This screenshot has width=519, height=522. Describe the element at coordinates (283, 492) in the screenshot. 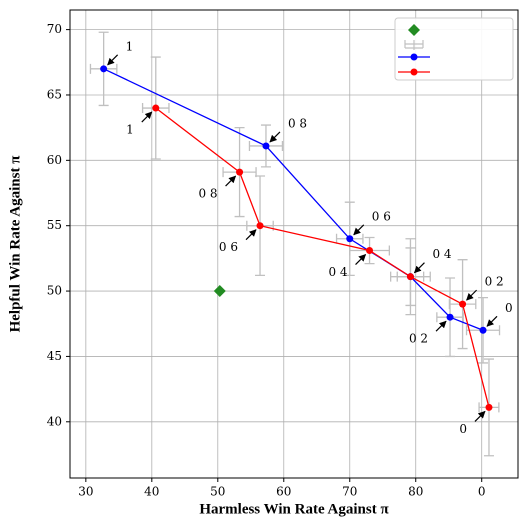

I see `x-tick-label: 60` at that location.